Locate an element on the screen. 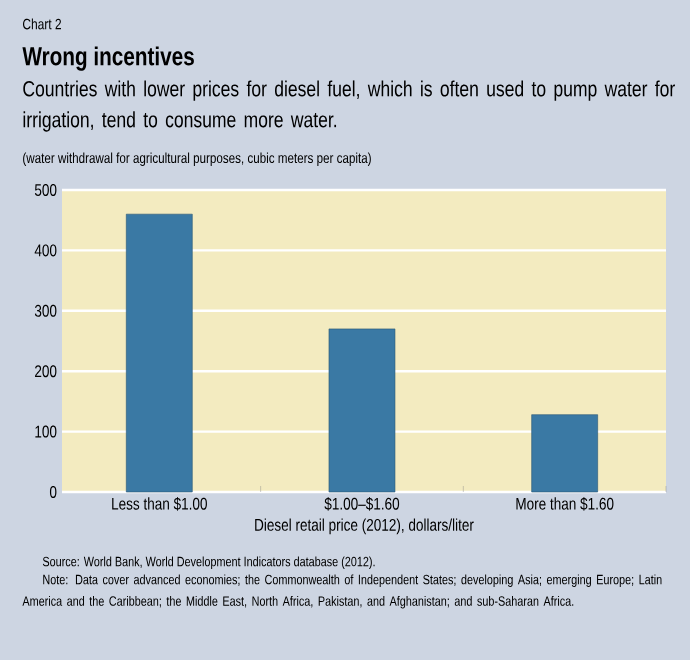 The height and width of the screenshot is (660, 690). y-tick-label: 100 is located at coordinates (46, 431).